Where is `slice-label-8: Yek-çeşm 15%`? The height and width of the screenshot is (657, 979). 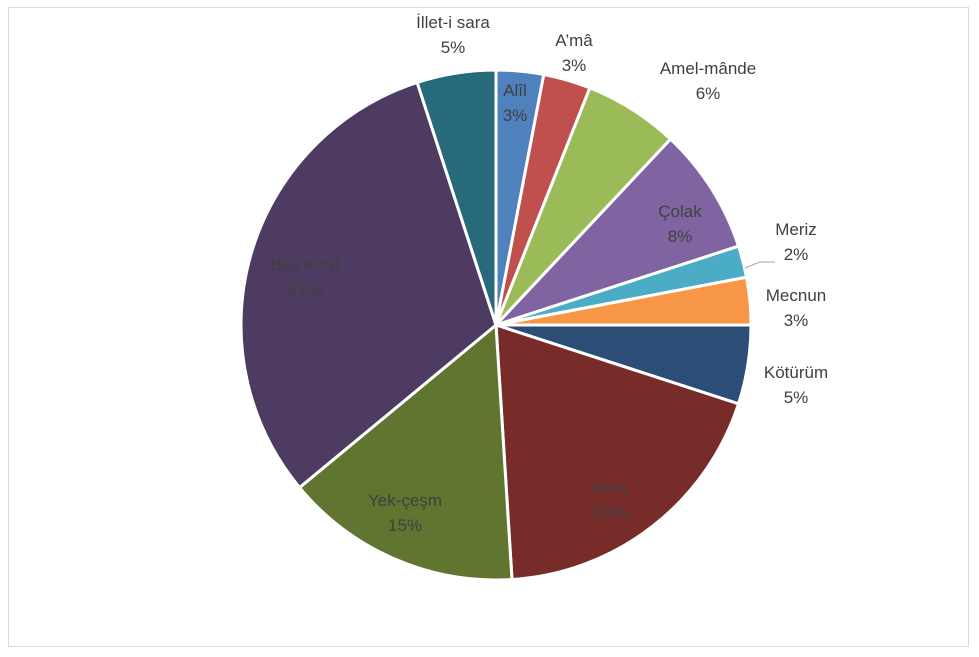
slice-label-8: Yek-çeşm 15% is located at coordinates (405, 513).